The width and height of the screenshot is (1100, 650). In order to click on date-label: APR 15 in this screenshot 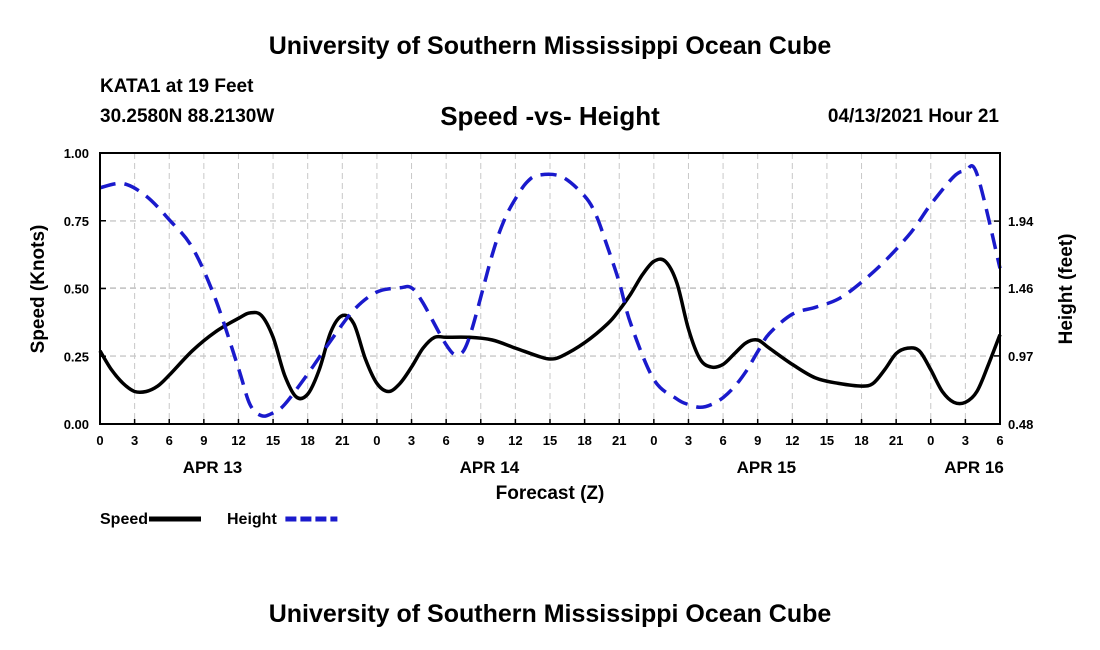, I will do `click(767, 467)`.